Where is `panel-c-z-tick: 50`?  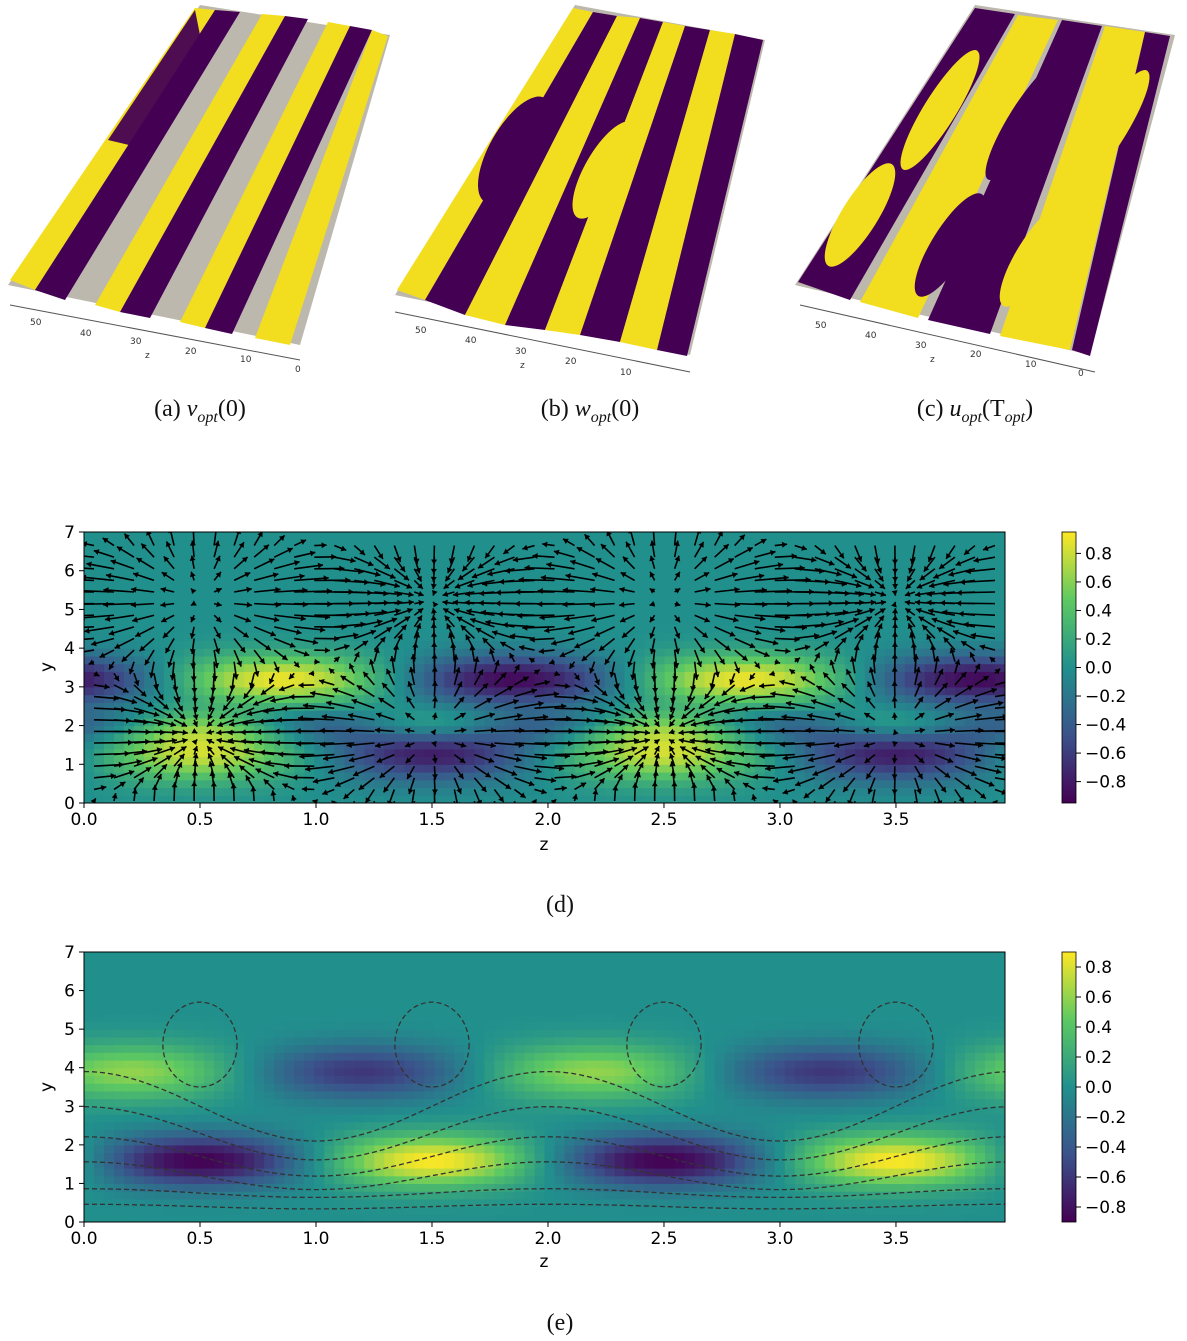 panel-c-z-tick: 50 is located at coordinates (821, 326).